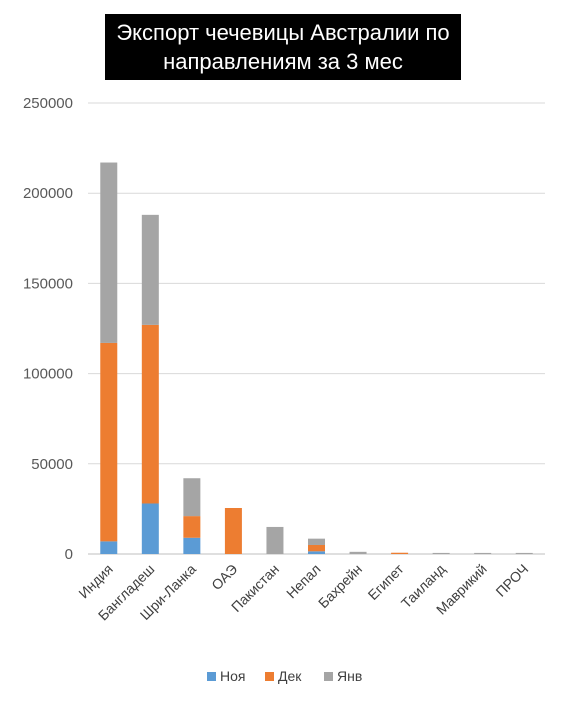 The image size is (567, 708). What do you see at coordinates (48, 193) in the screenshot?
I see `y-tick-label: 200000` at bounding box center [48, 193].